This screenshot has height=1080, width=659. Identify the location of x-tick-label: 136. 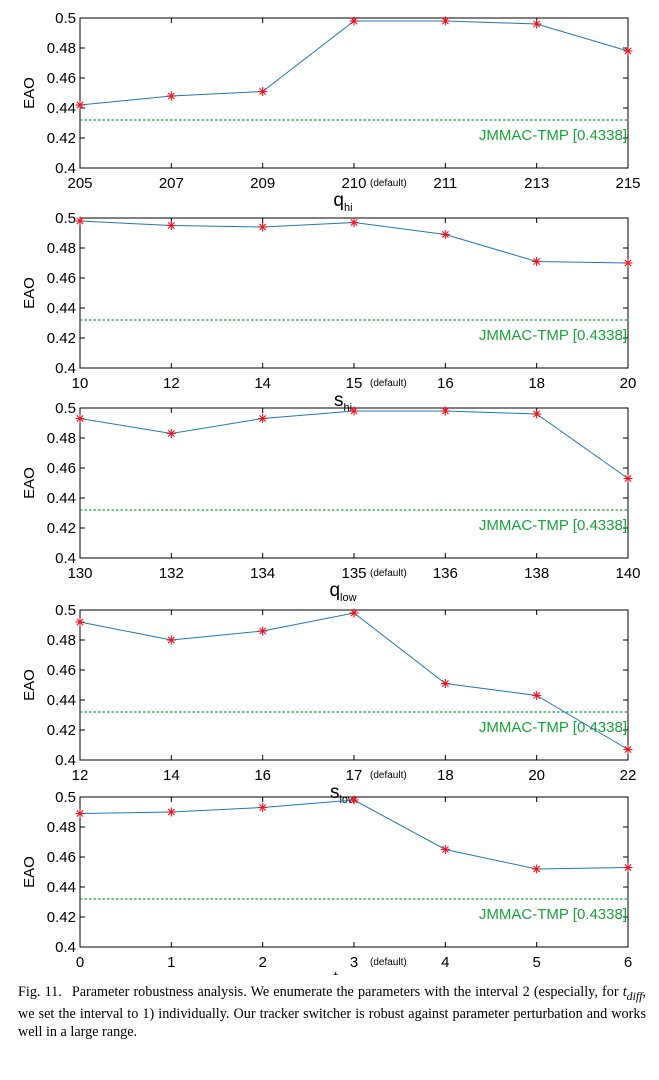
(445, 573).